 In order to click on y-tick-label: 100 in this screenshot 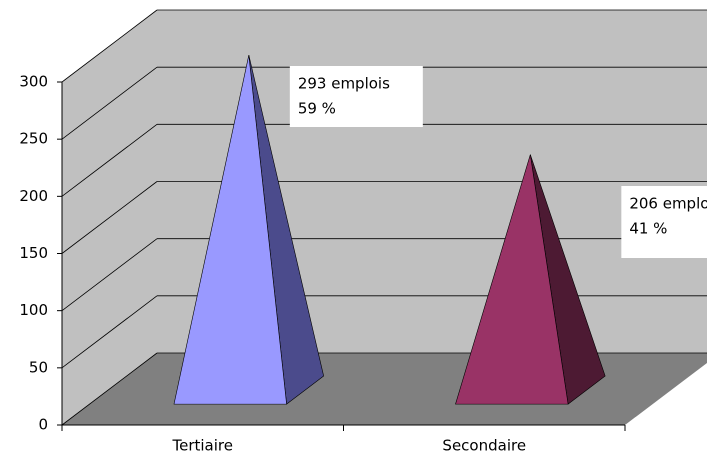, I will do `click(33, 310)`.